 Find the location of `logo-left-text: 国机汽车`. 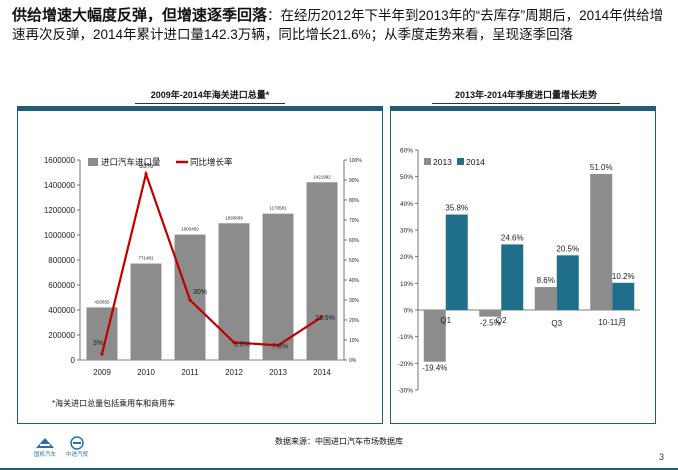

logo-left-text: 国机汽车 is located at coordinates (44, 455).